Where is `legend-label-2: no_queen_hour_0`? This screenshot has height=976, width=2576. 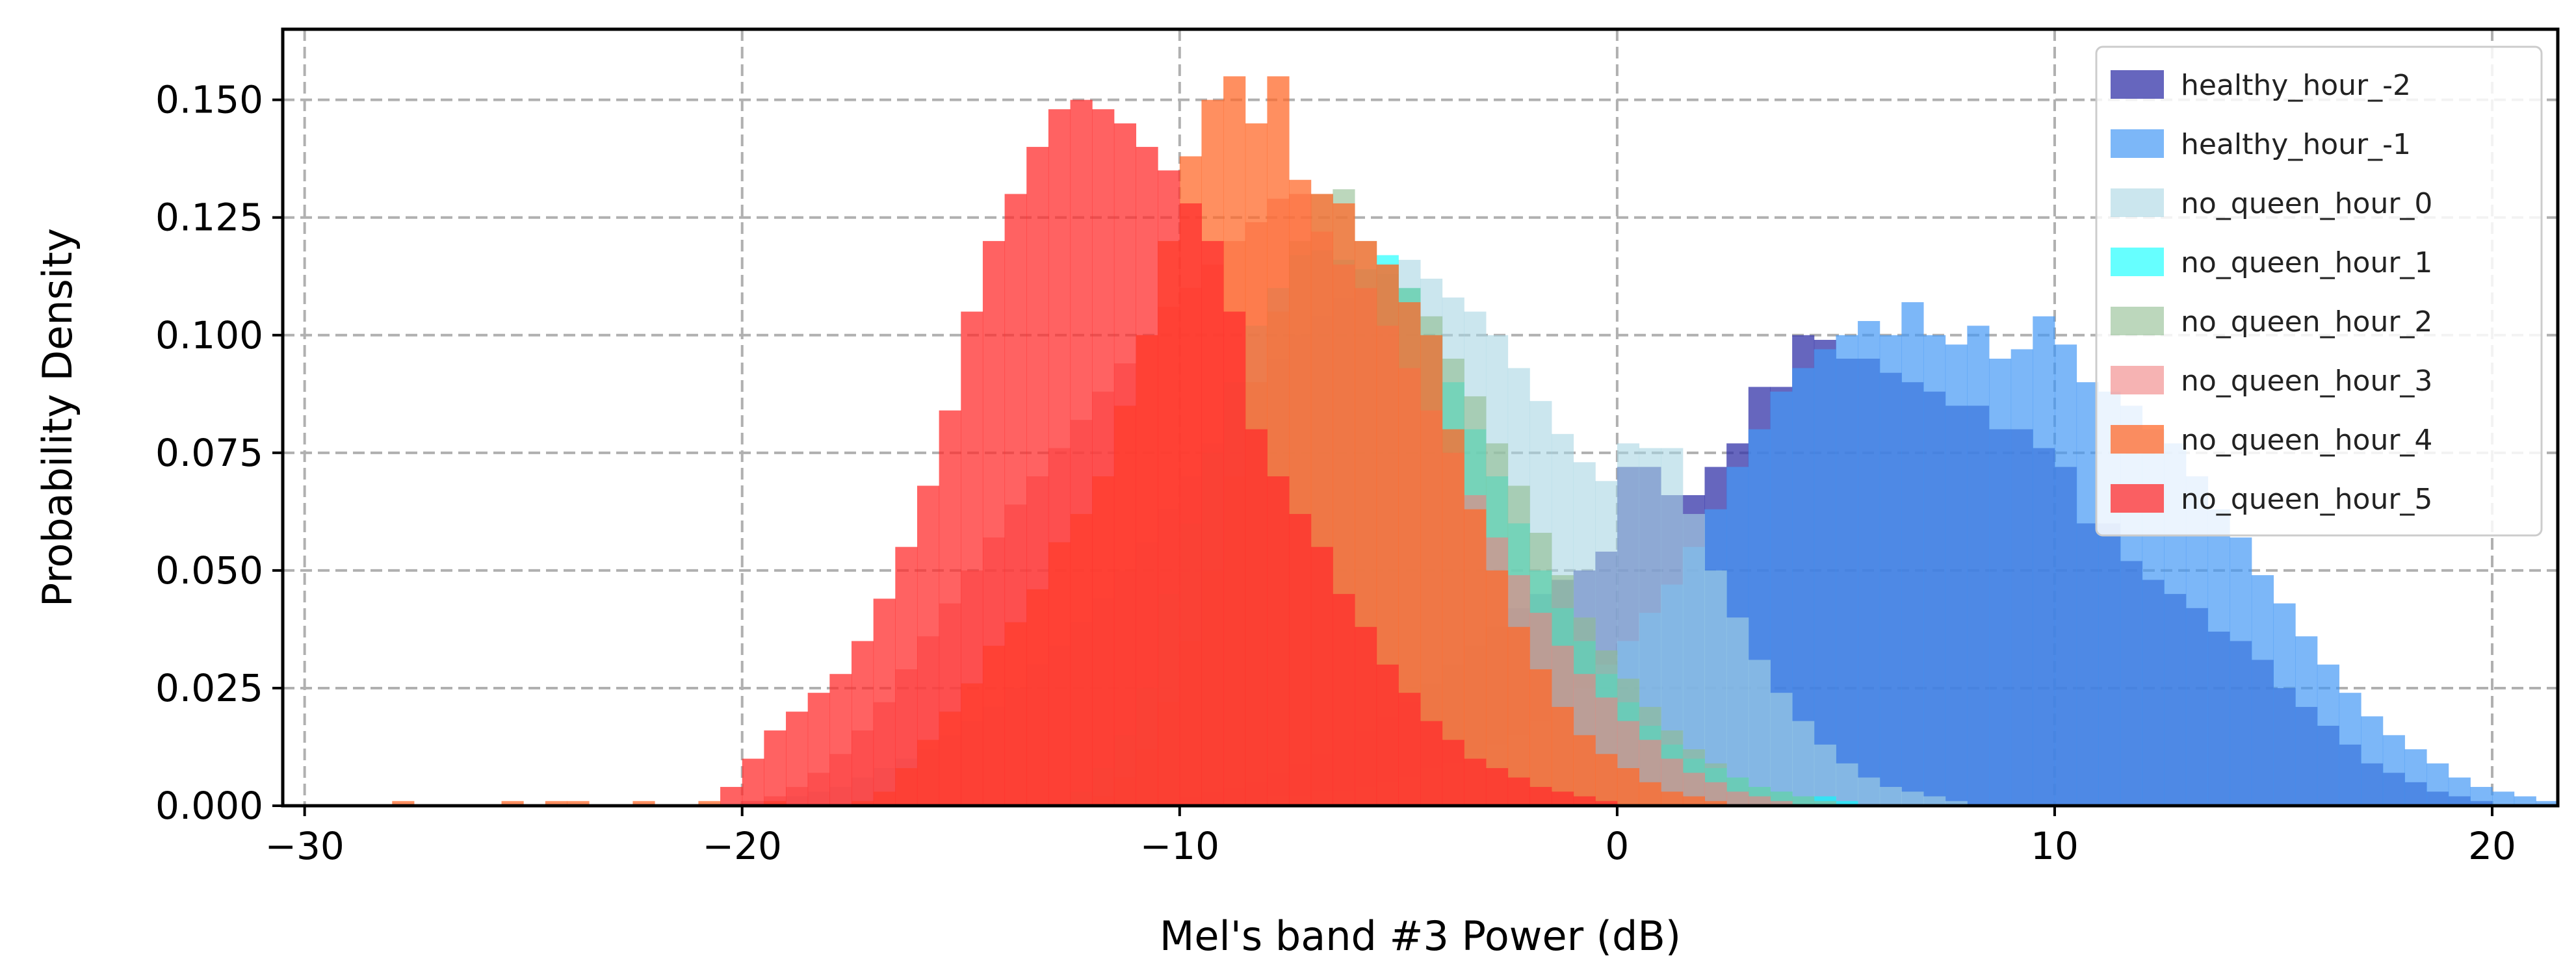
legend-label-2: no_queen_hour_0 is located at coordinates (2306, 204).